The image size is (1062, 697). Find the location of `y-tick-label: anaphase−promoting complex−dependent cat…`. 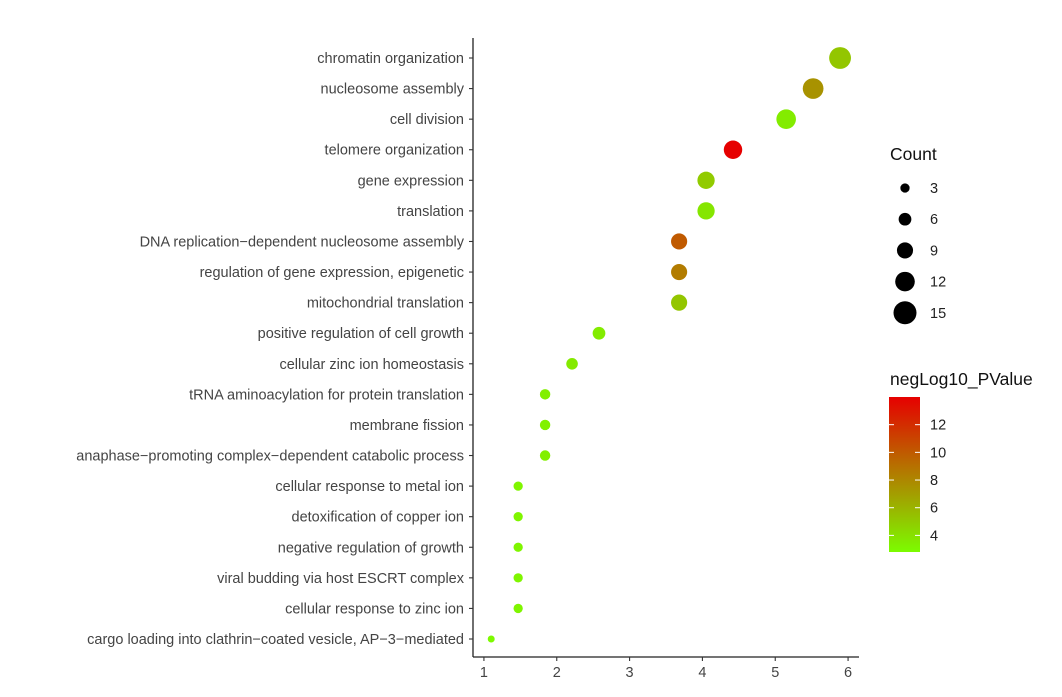

y-tick-label: anaphase−promoting complex−dependent cat… is located at coordinates (270, 457).